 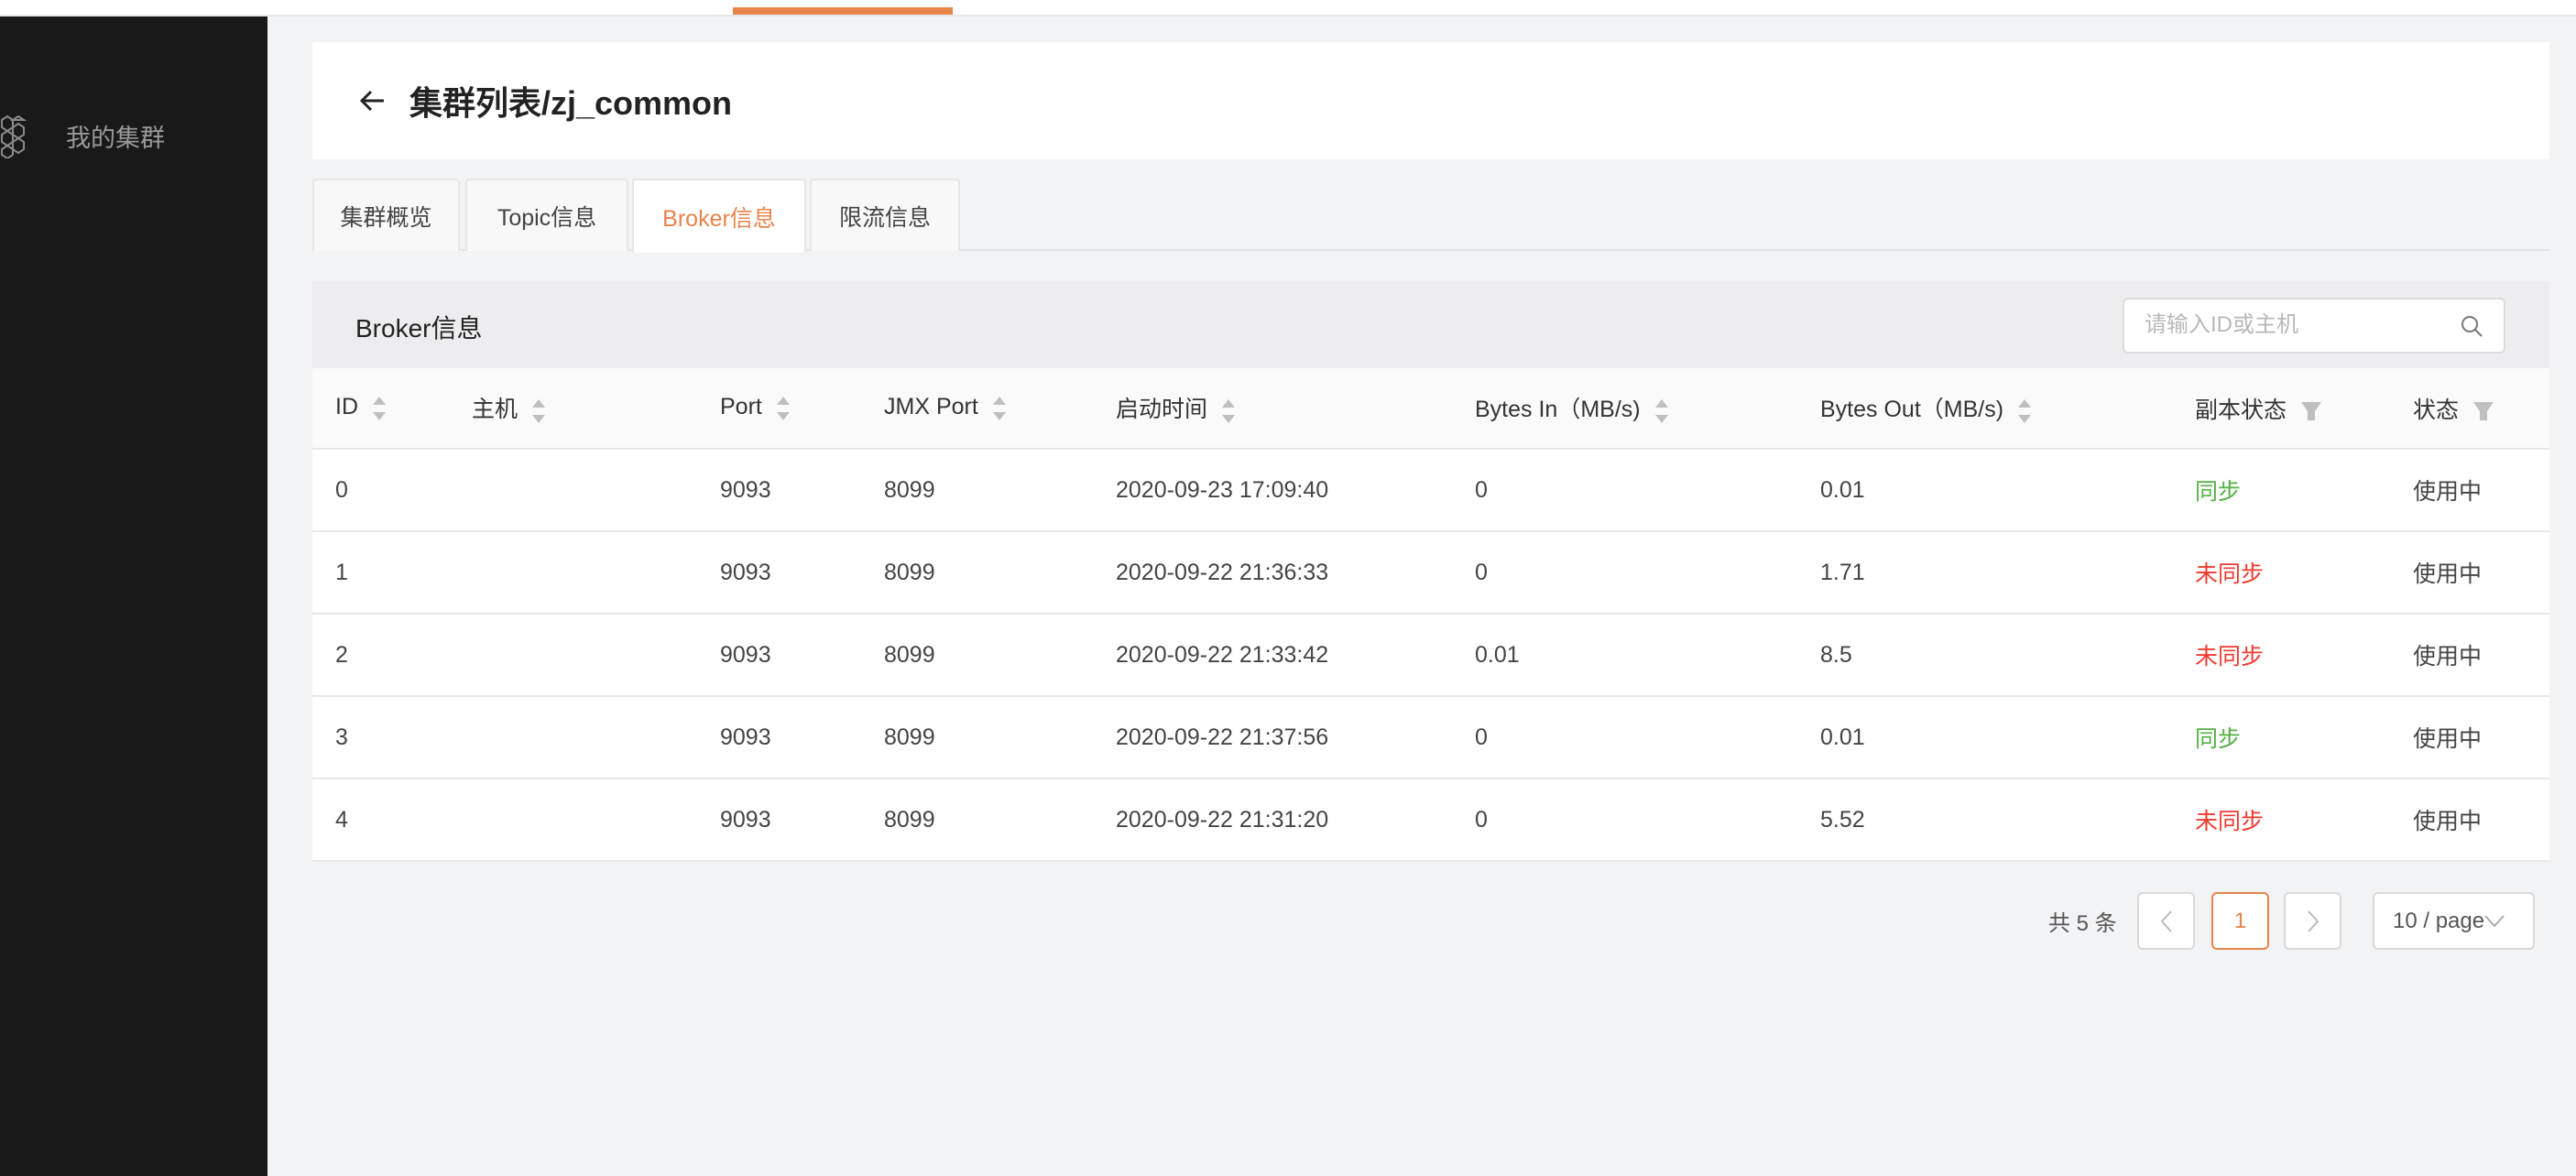 I want to click on table-row: 0 9093 8099 2020-09-23 17:09:40 0 0.01 同步 使用中, so click(x=1431, y=491).